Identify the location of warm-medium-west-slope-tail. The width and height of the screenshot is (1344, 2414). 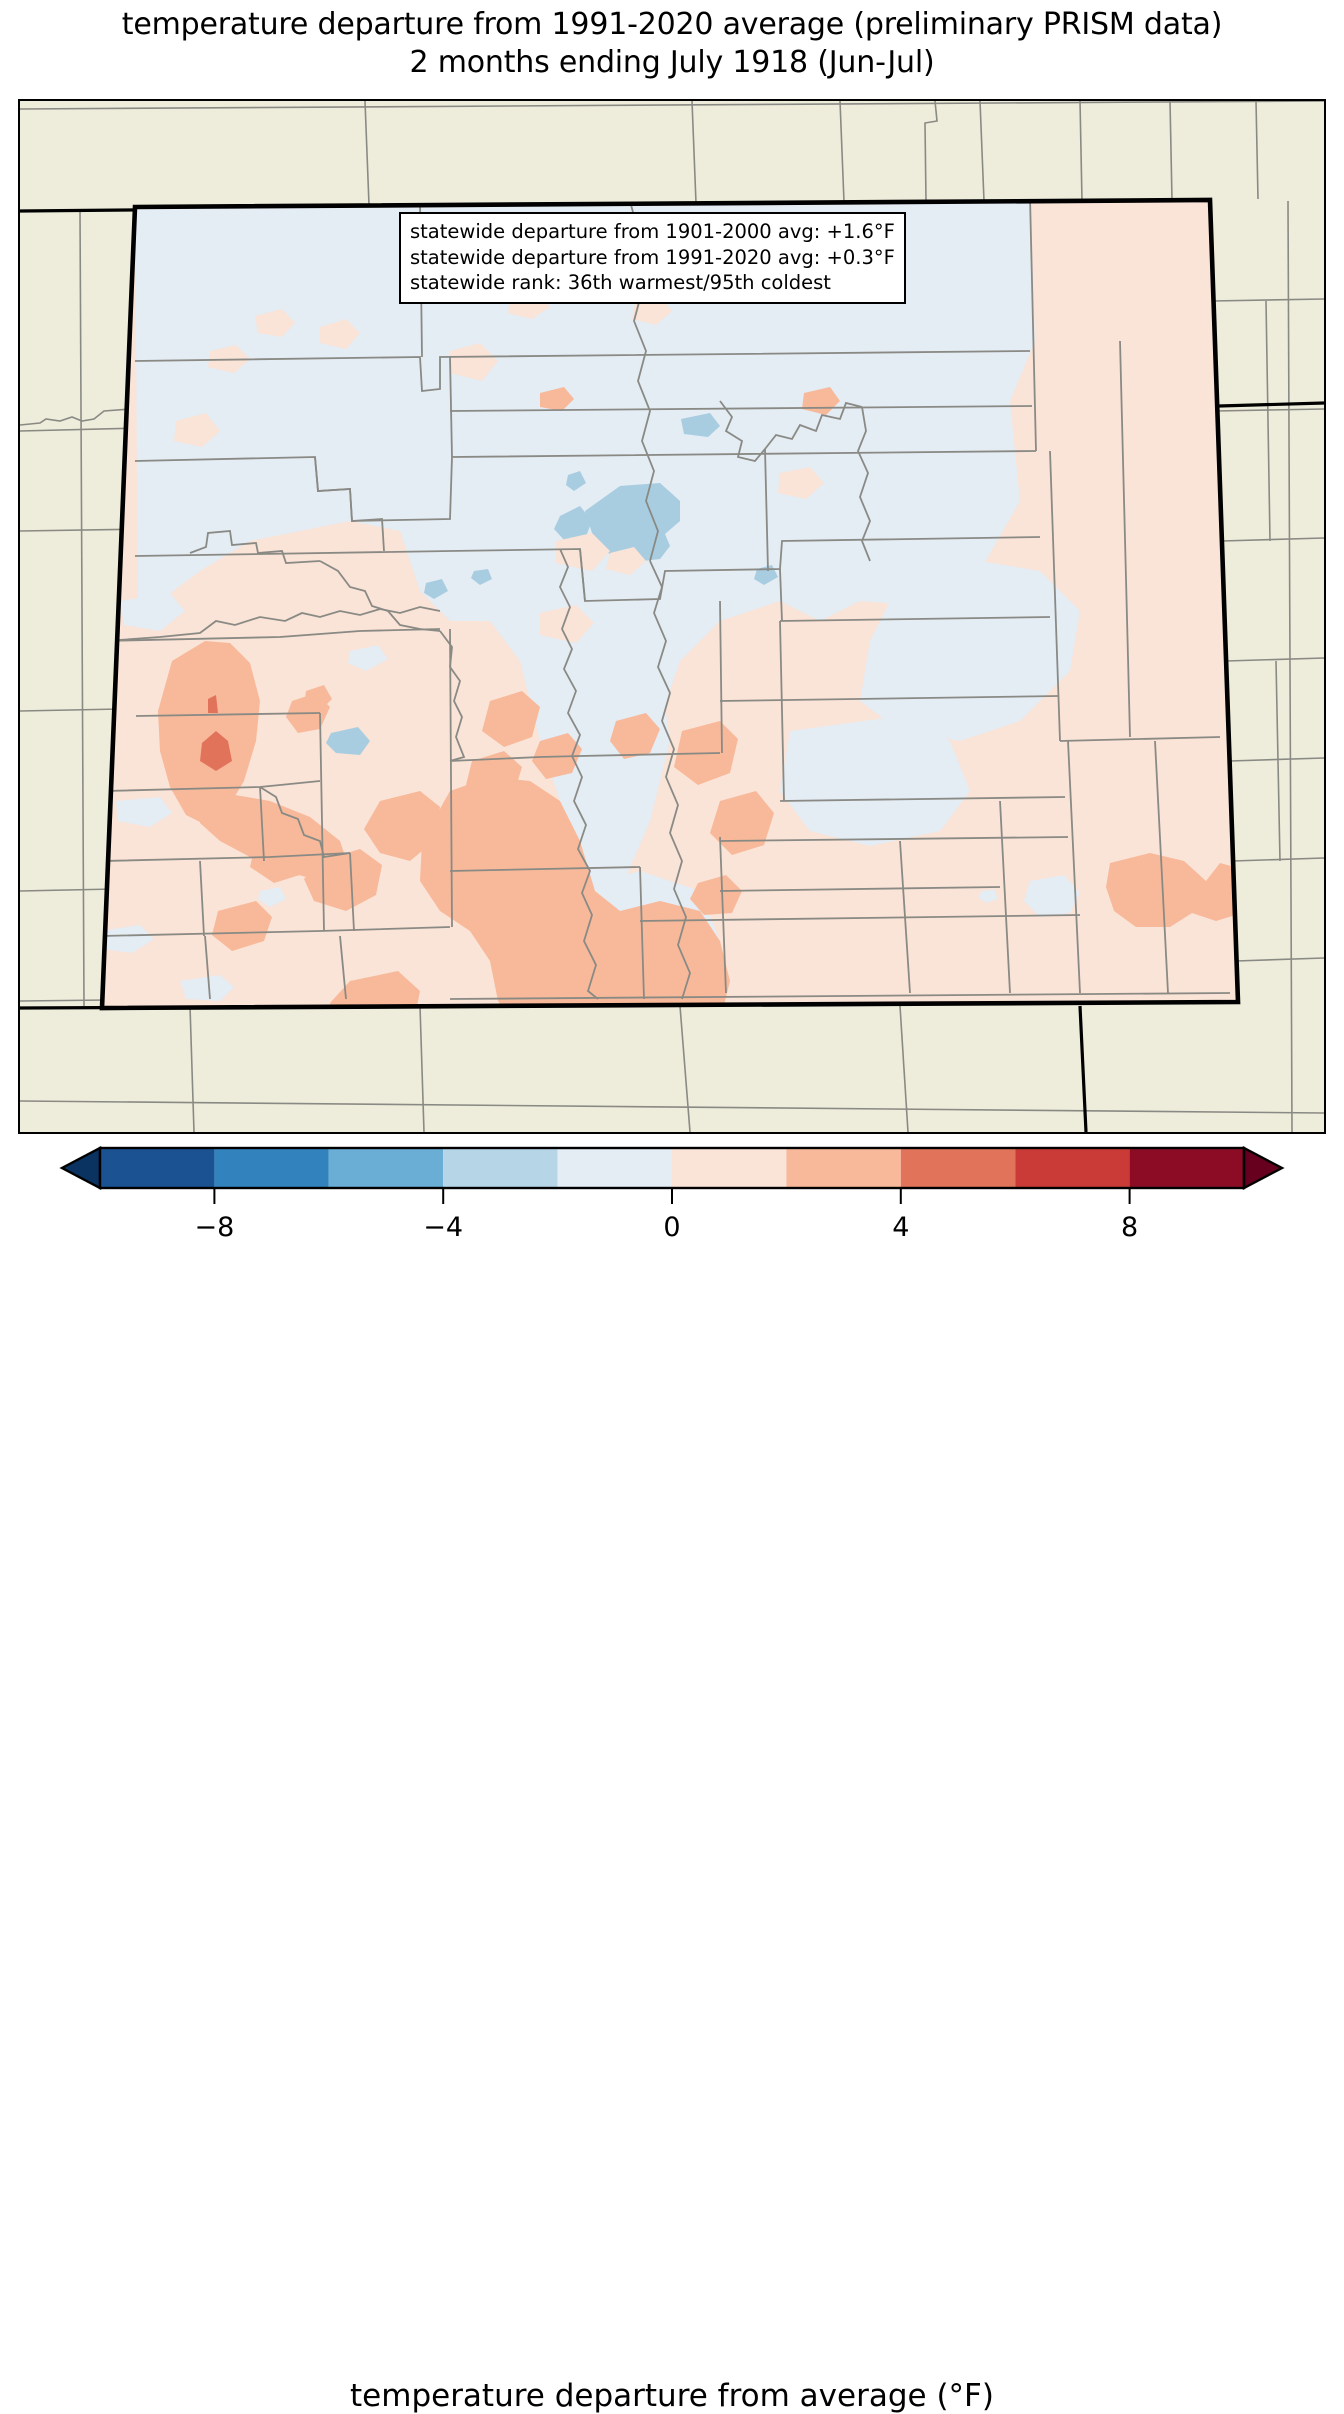
(275, 838).